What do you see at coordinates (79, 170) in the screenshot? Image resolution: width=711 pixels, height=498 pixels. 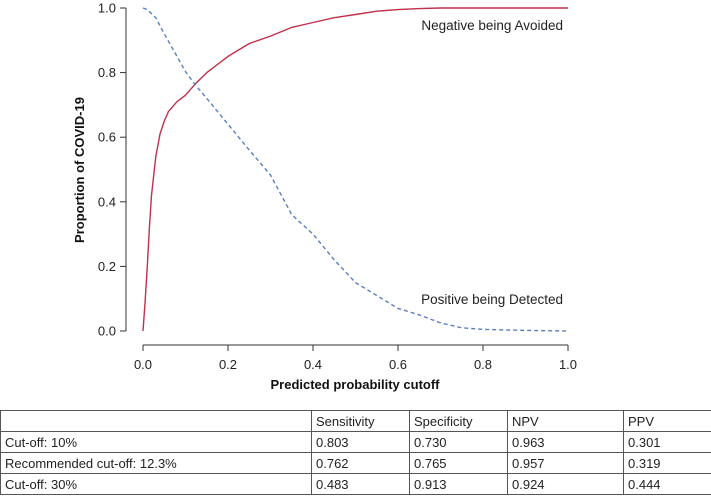 I see `y-axis-title: Proportion of COVID-19` at bounding box center [79, 170].